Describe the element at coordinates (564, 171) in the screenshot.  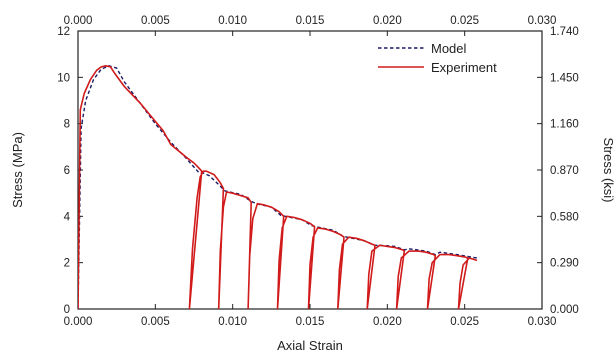
I see `y-right-tick-label: 0.870` at that location.